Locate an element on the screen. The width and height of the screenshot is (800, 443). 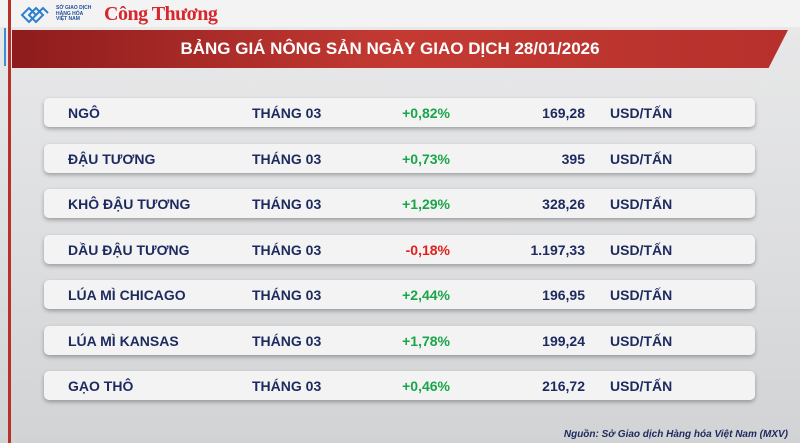
price-change: +0,46% is located at coordinates (426, 386).